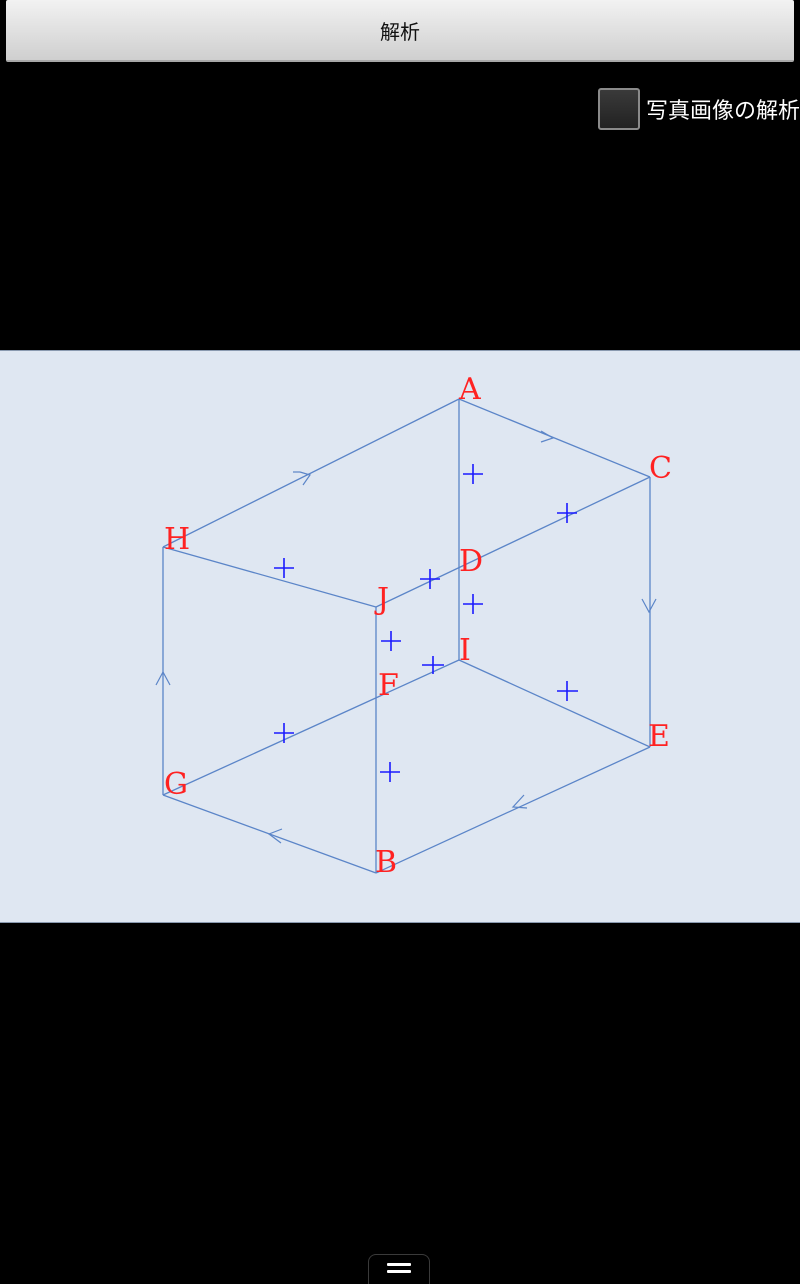 The image size is (800, 1284). Describe the element at coordinates (275, 836) in the screenshot. I see `arrow-b-g` at that location.